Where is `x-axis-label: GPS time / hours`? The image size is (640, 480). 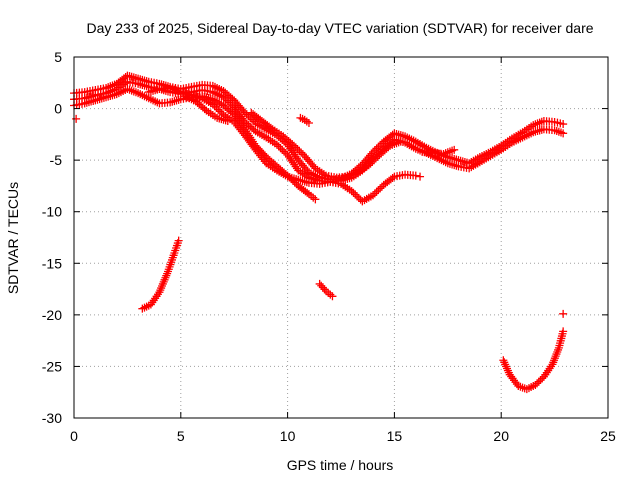 x-axis-label: GPS time / hours is located at coordinates (340, 465).